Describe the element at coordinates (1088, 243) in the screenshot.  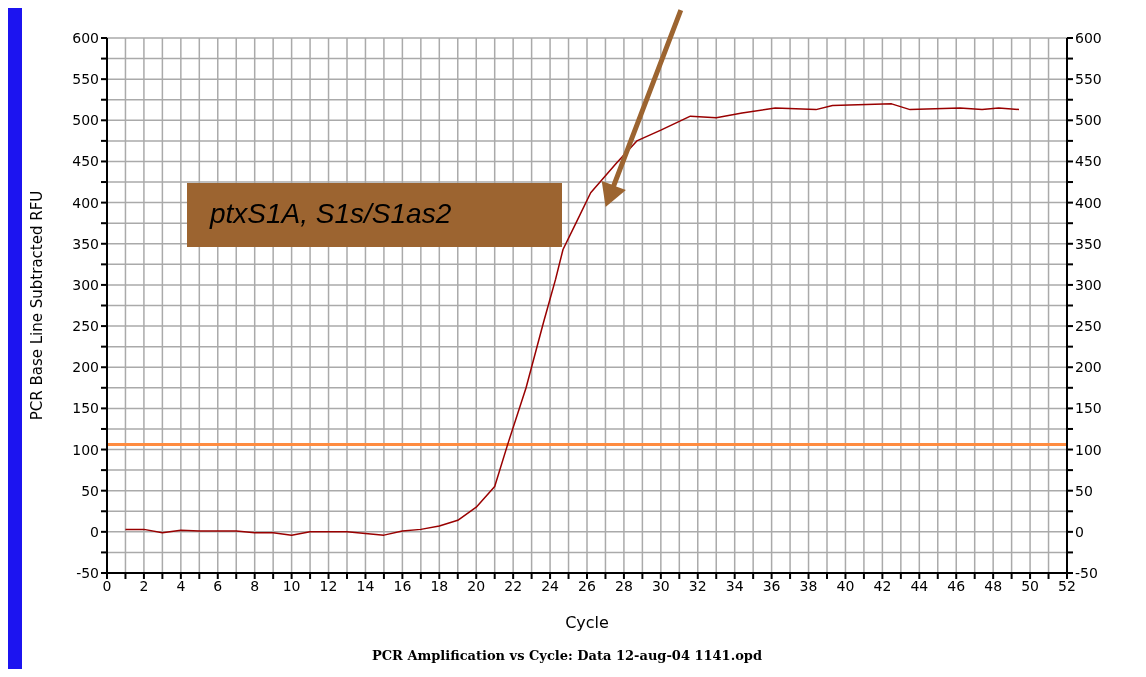
I see `y2-tick-label: 350` at that location.